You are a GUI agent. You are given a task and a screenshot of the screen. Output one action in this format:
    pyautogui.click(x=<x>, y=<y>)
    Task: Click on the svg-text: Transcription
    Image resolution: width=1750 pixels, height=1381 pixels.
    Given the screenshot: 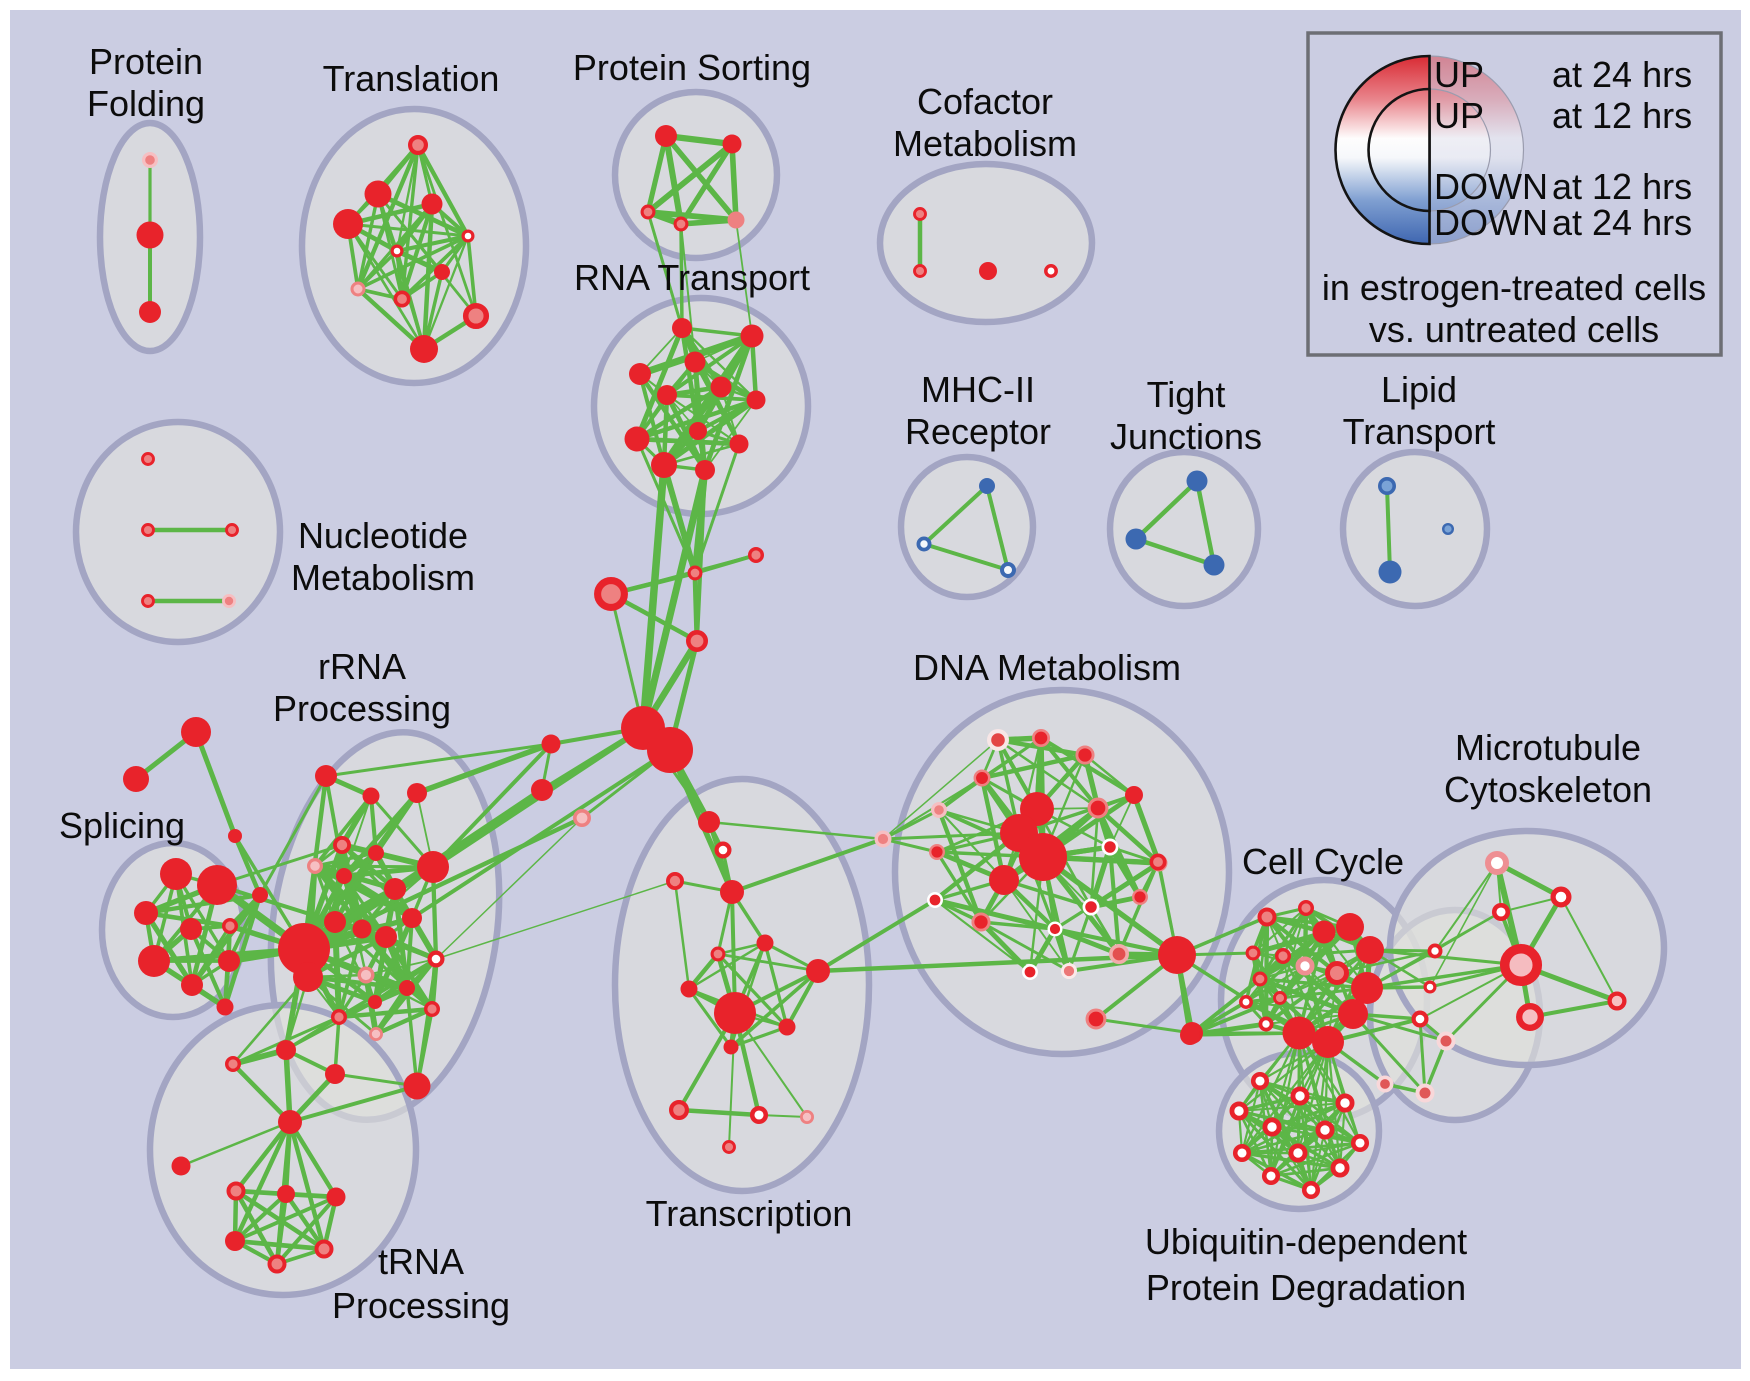 What is the action you would take?
    pyautogui.click(x=749, y=1213)
    